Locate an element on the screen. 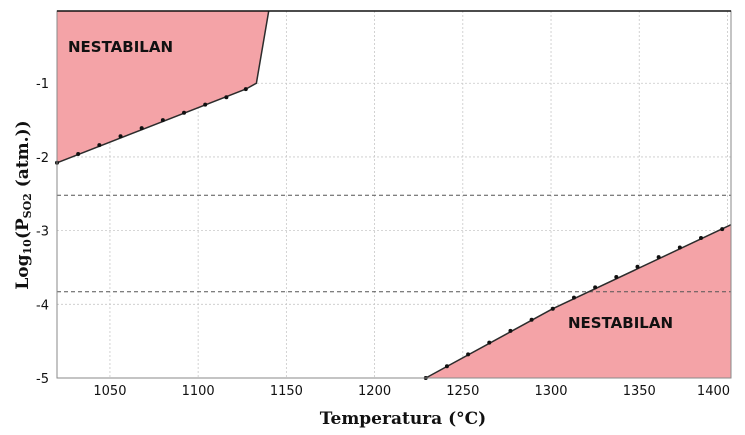 The image size is (745, 435). x-tick-label: 1250 is located at coordinates (462, 391).